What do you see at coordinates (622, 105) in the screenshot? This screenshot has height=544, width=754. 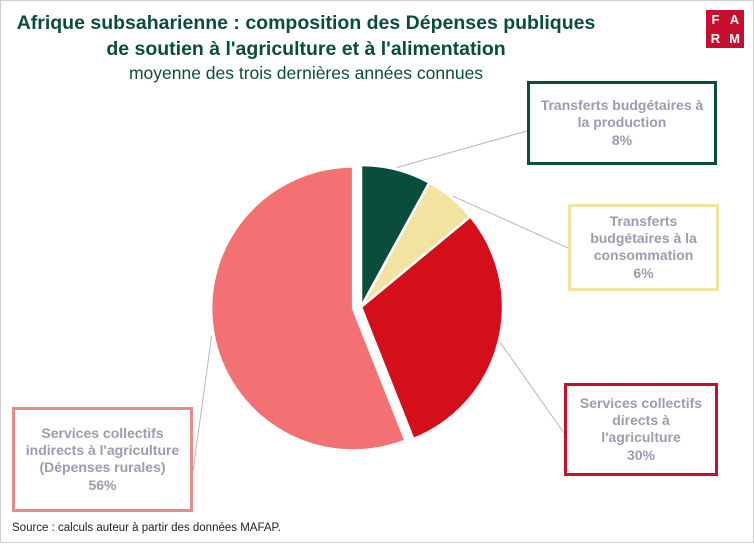 I see `callout-label-line: Transferts budgétaires à` at bounding box center [622, 105].